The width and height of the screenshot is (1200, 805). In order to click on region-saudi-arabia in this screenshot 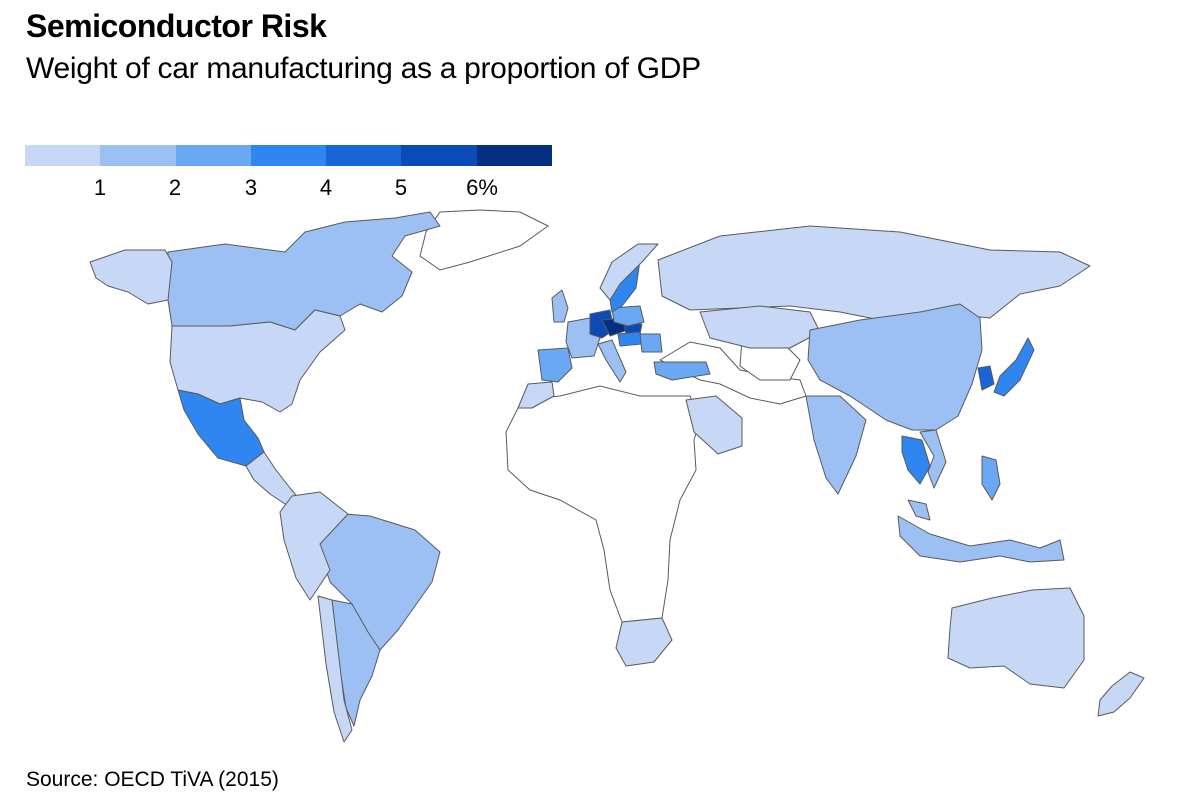, I will do `click(714, 425)`.